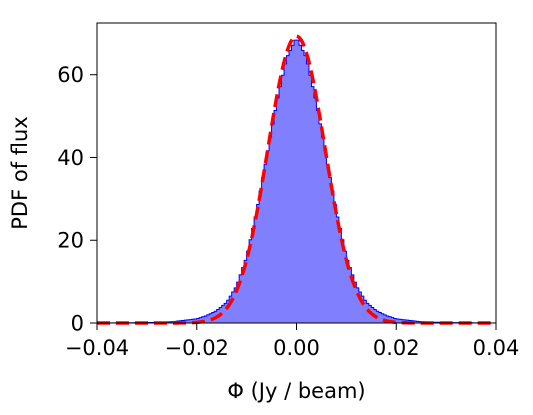 The width and height of the screenshot is (533, 415). What do you see at coordinates (20, 172) in the screenshot?
I see `y-axis-label: PDF of flux` at bounding box center [20, 172].